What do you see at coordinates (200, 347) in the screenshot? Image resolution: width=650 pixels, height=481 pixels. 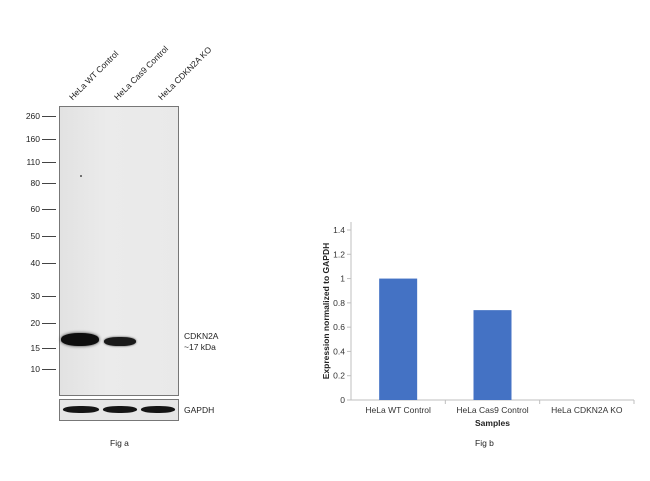 I see `target-size-label: ~17 kDa` at bounding box center [200, 347].